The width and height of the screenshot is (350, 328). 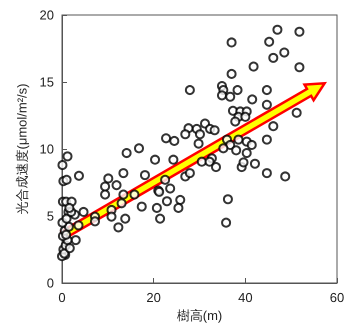 What do you see at coordinates (62, 297) in the screenshot?
I see `x-tick-label: 0` at bounding box center [62, 297].